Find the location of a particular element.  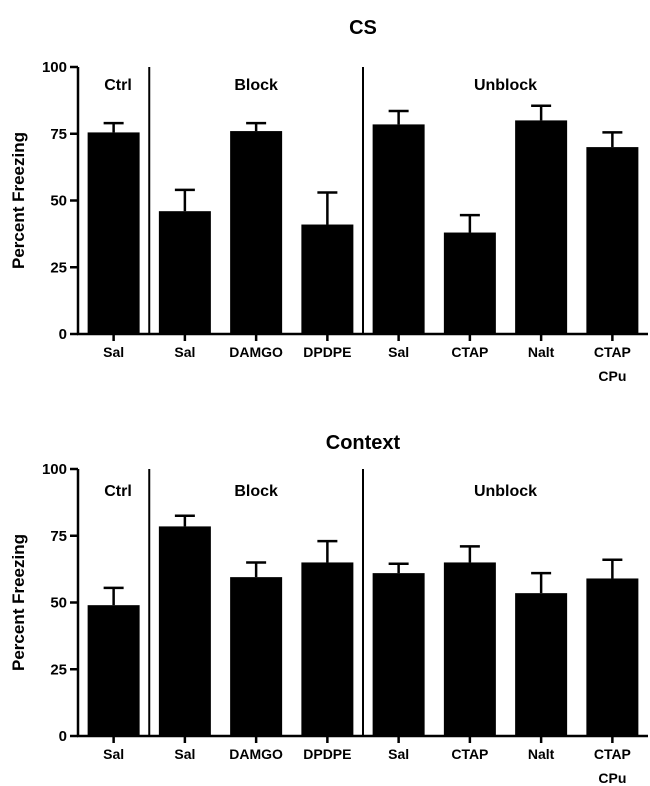

chart-title: Context is located at coordinates (363, 443).